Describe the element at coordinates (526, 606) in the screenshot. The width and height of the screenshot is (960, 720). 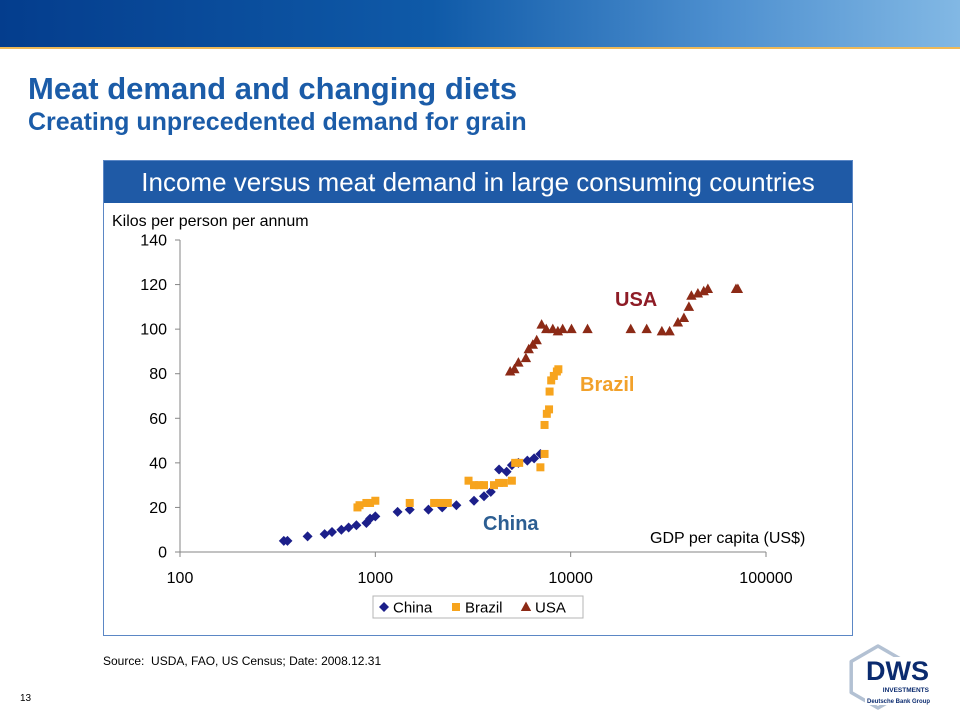
I see `legend-marker-usa` at that location.